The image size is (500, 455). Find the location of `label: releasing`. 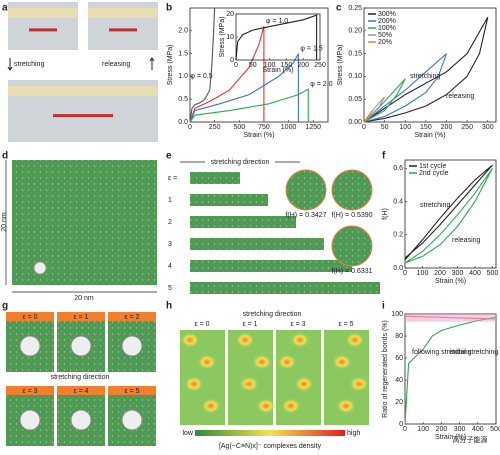

label: releasing is located at coordinates (116, 64).